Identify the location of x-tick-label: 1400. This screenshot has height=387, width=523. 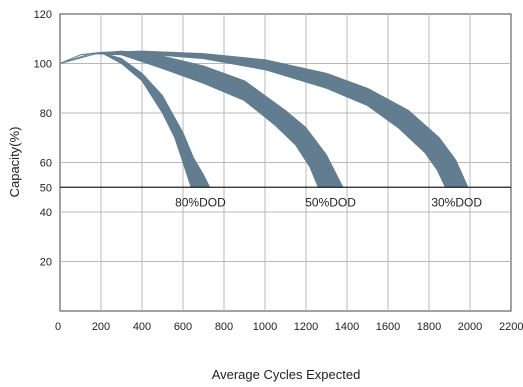
(347, 327).